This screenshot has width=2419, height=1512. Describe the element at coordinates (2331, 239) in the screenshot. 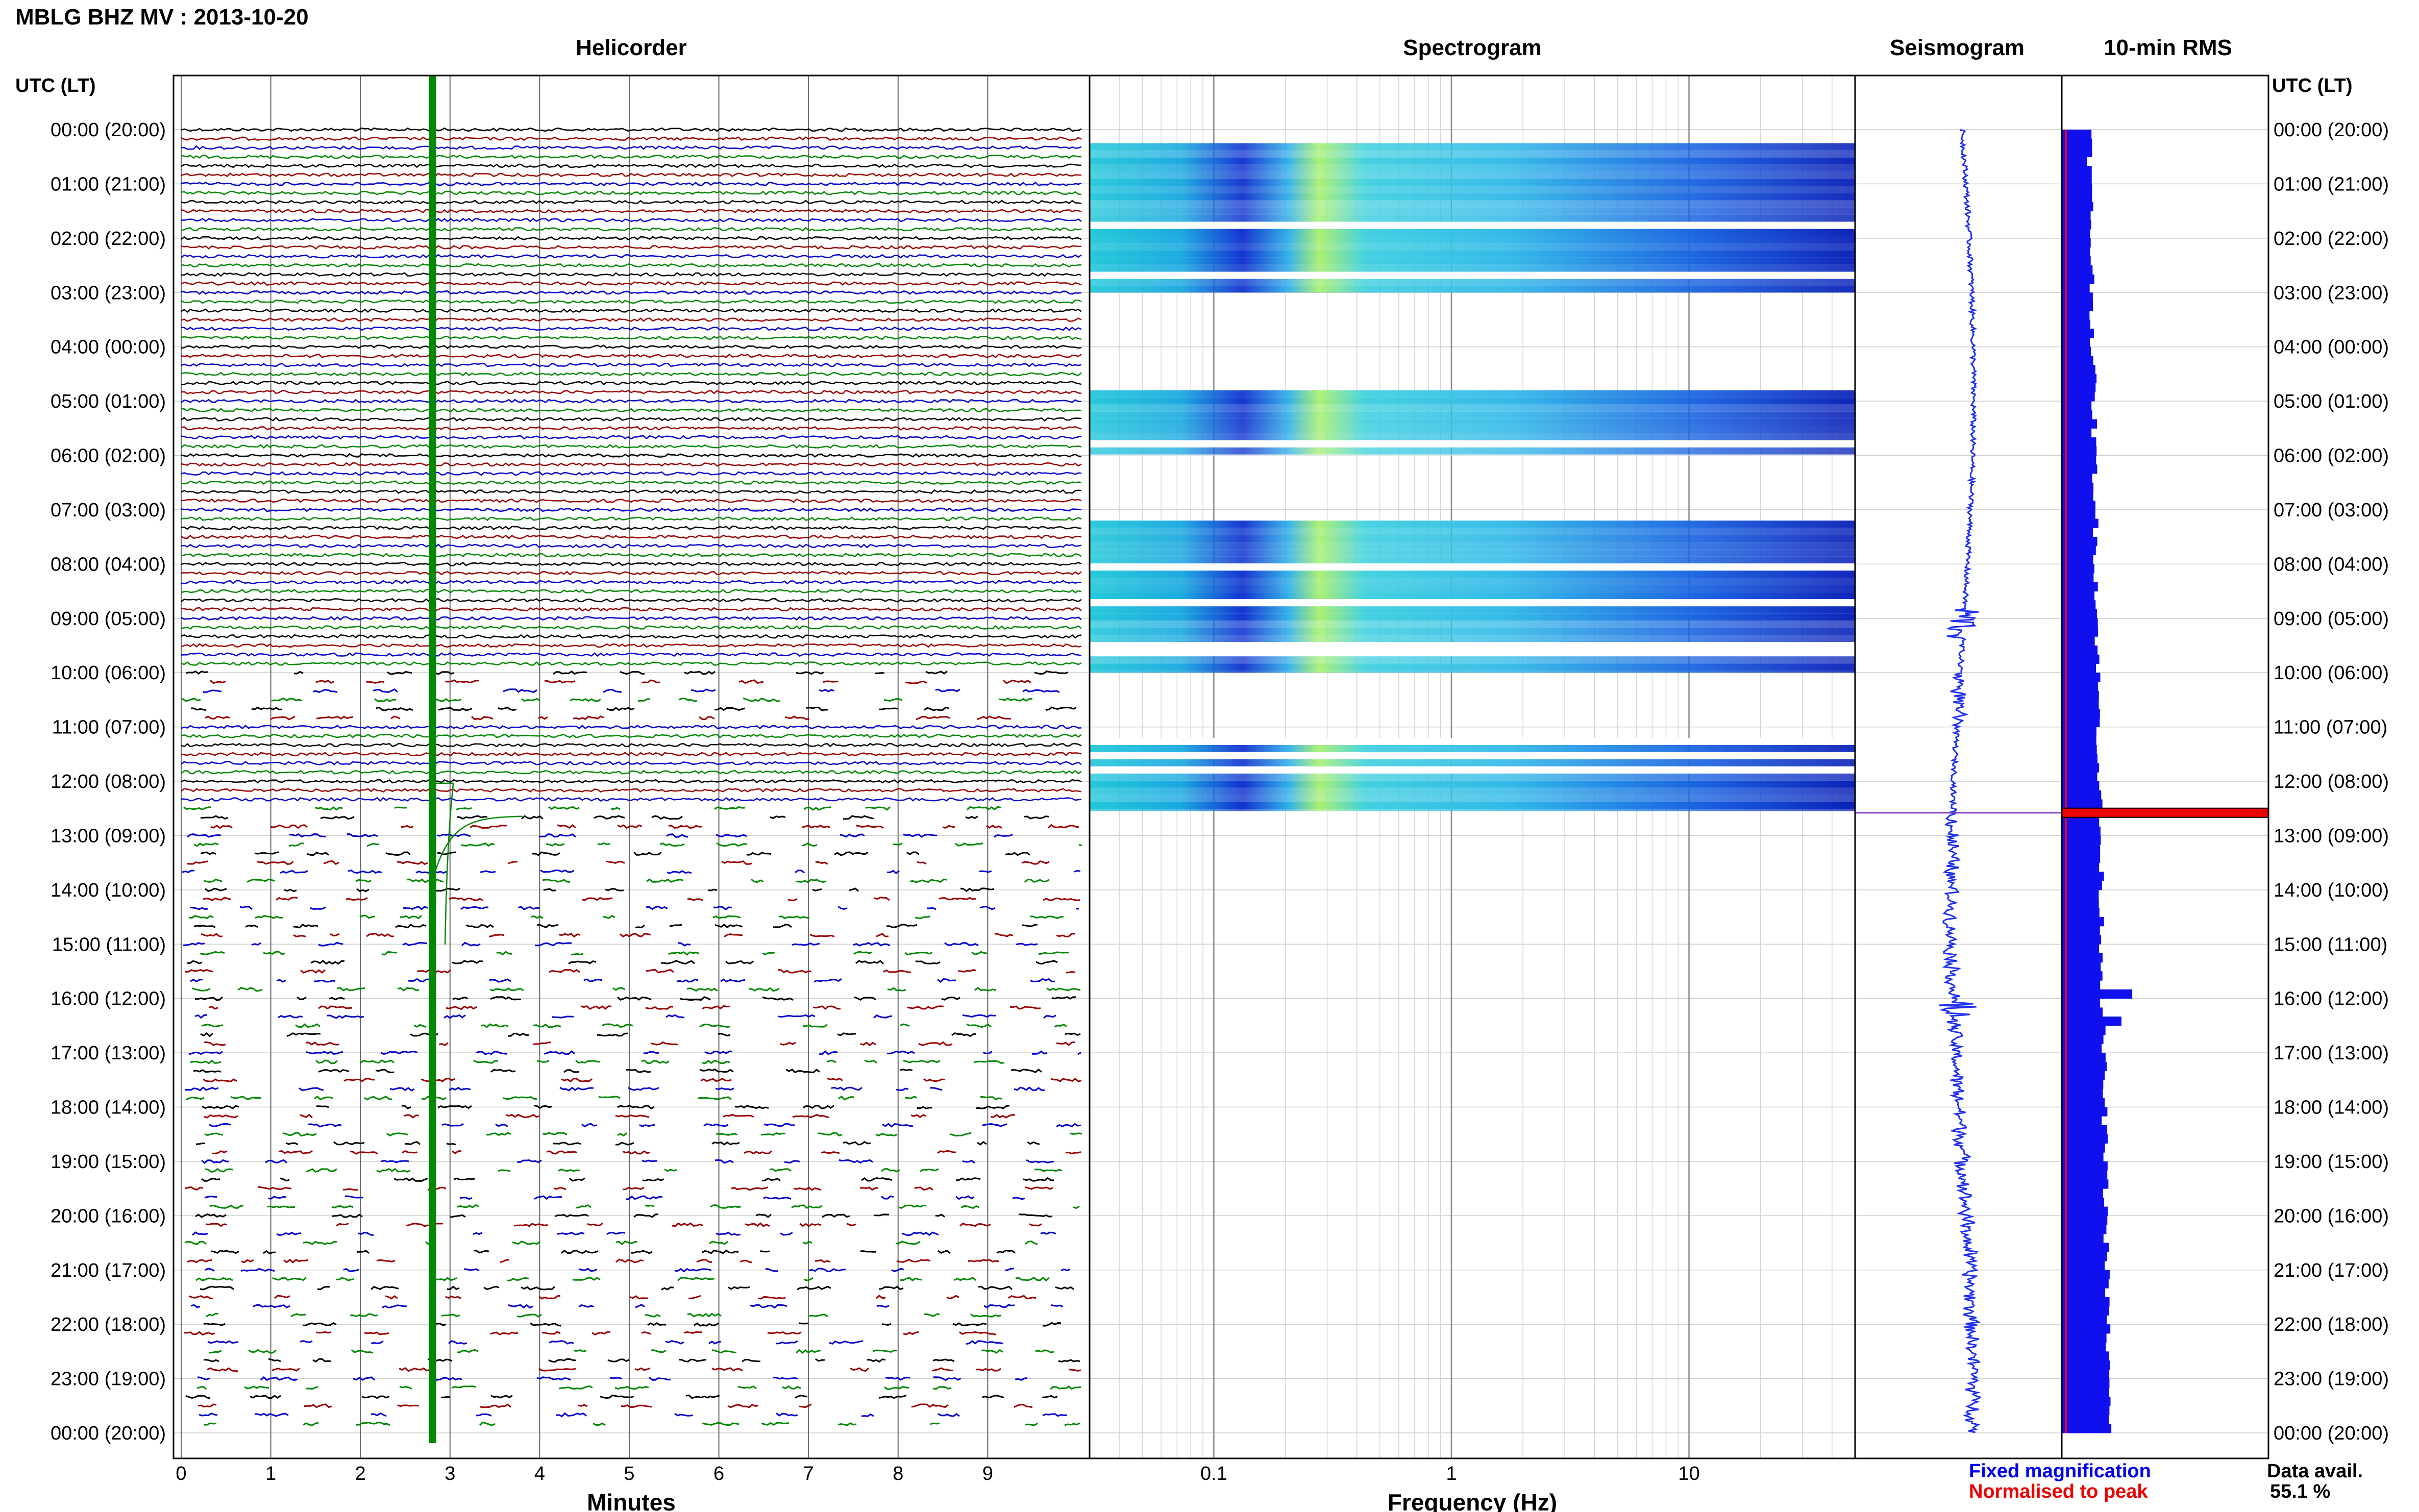

I see `time-label-right: 02:00 (22:00)` at that location.